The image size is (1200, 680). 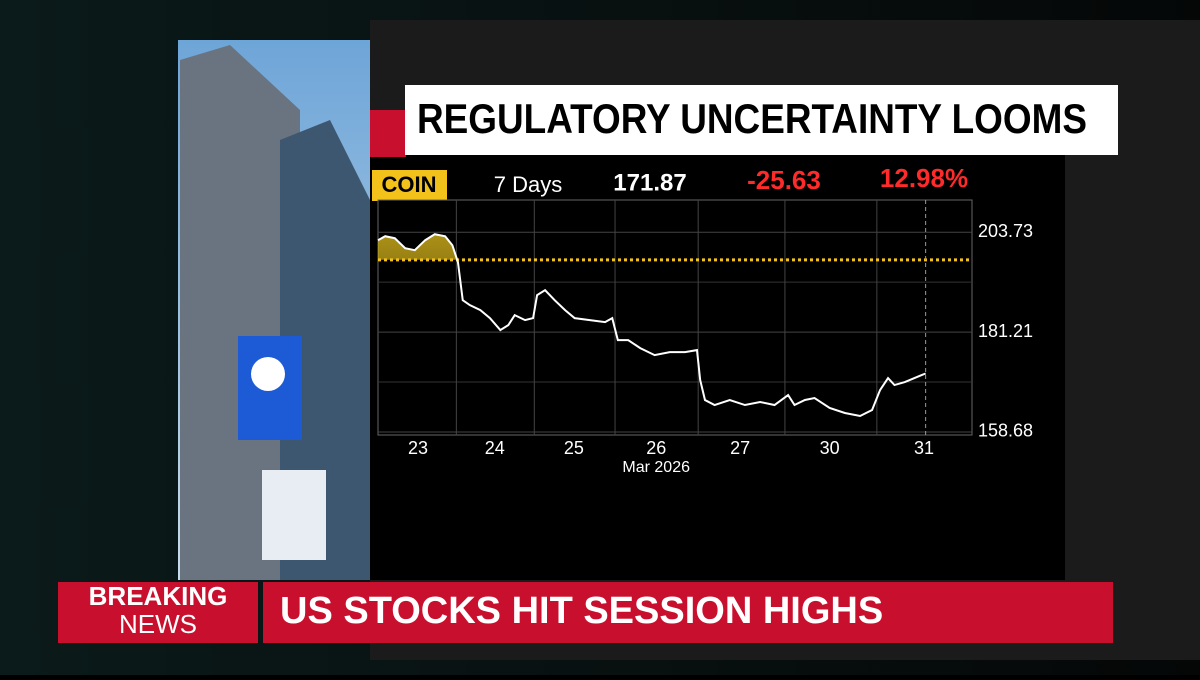 I want to click on x-sublabel: Mar 2026, so click(x=656, y=467).